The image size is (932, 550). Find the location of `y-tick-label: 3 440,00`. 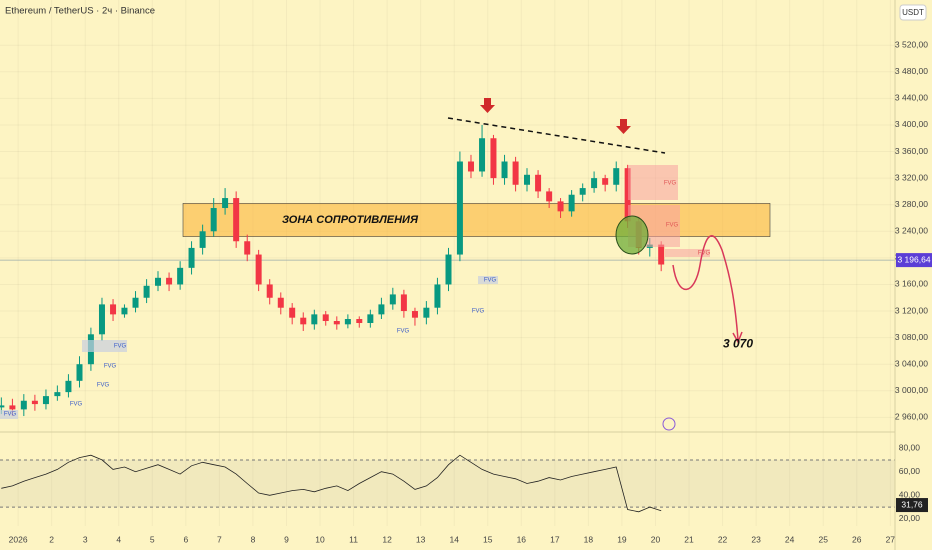

y-tick-label: 3 440,00 is located at coordinates (911, 98).